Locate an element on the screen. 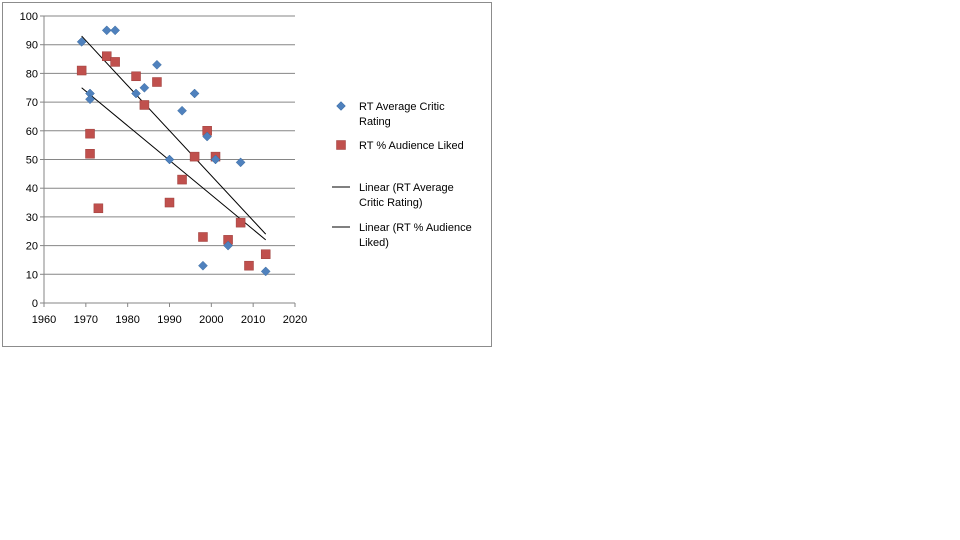  legend-label: RT Average Critic is located at coordinates (402, 107).